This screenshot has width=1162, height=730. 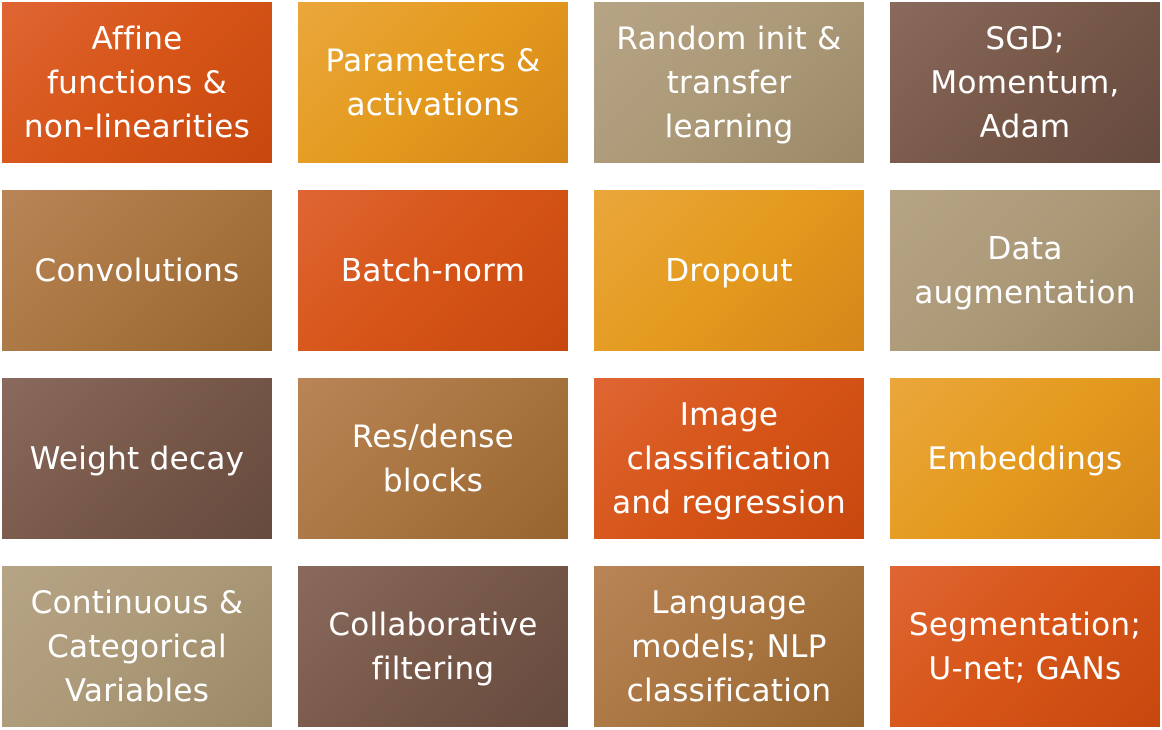 I want to click on tile-language-models: Language models; NLP classification, so click(x=729, y=646).